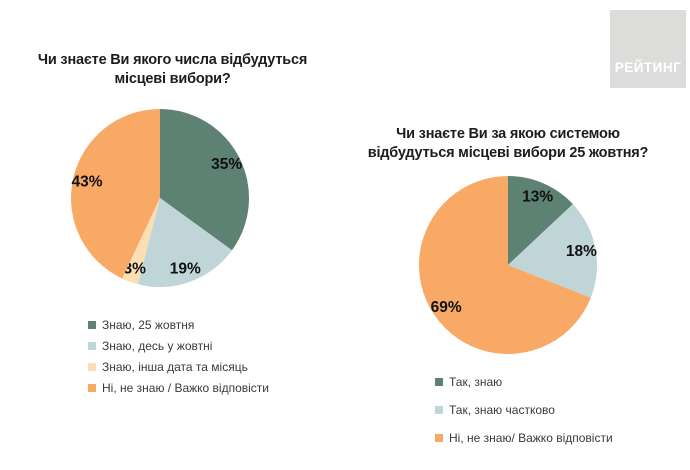 The image size is (690, 470). I want to click on legend-item: Знаю, інша дата та місяць, so click(178, 367).